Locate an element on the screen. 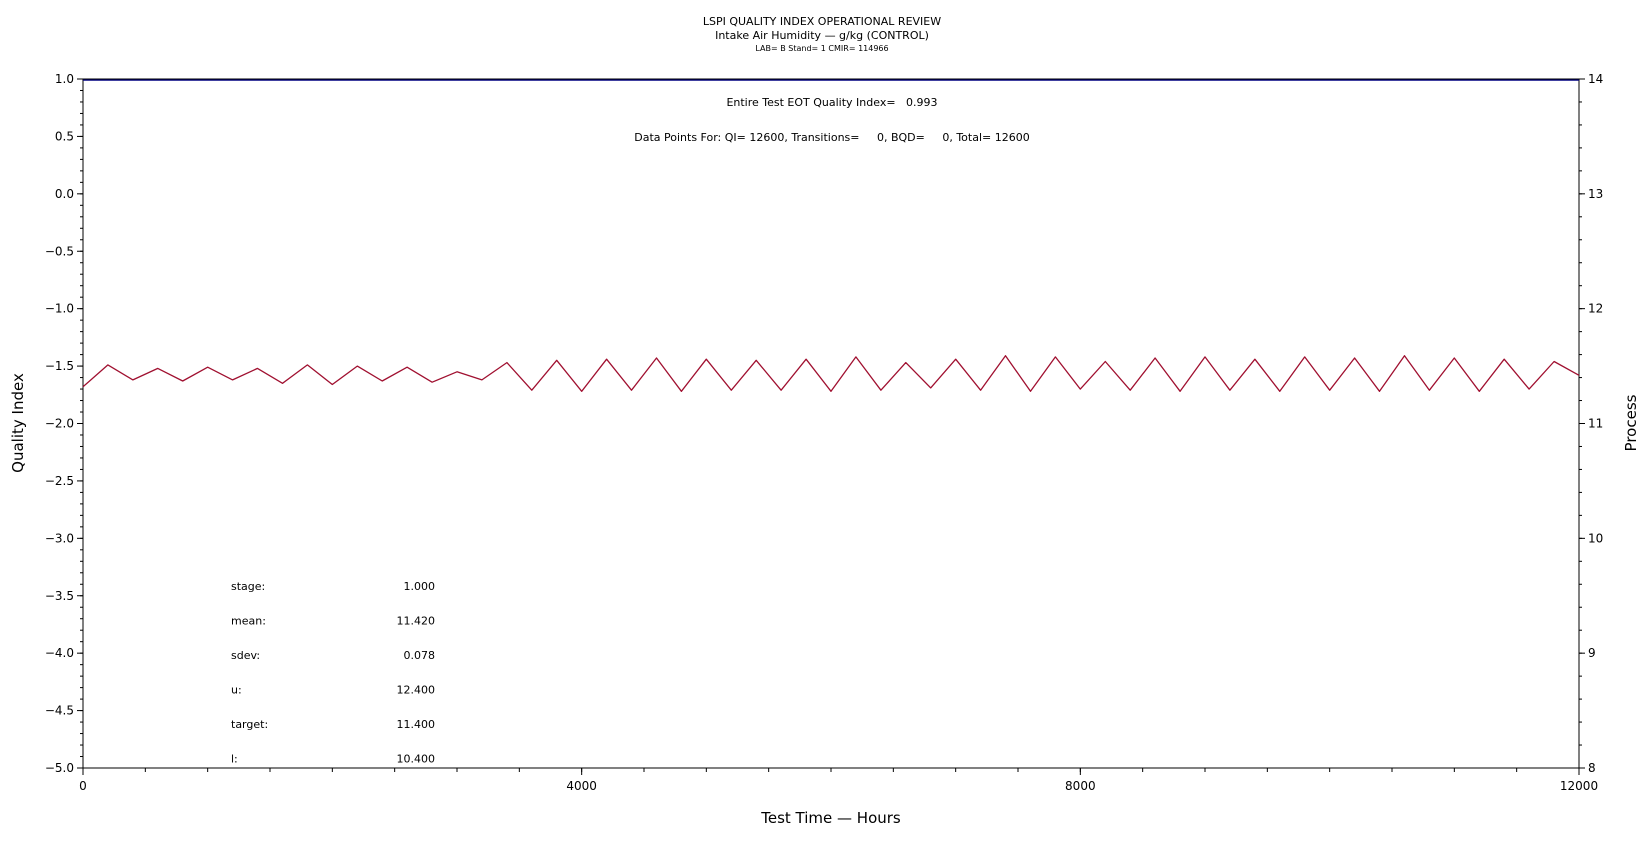  y2-tick-label: 9 is located at coordinates (1592, 653).